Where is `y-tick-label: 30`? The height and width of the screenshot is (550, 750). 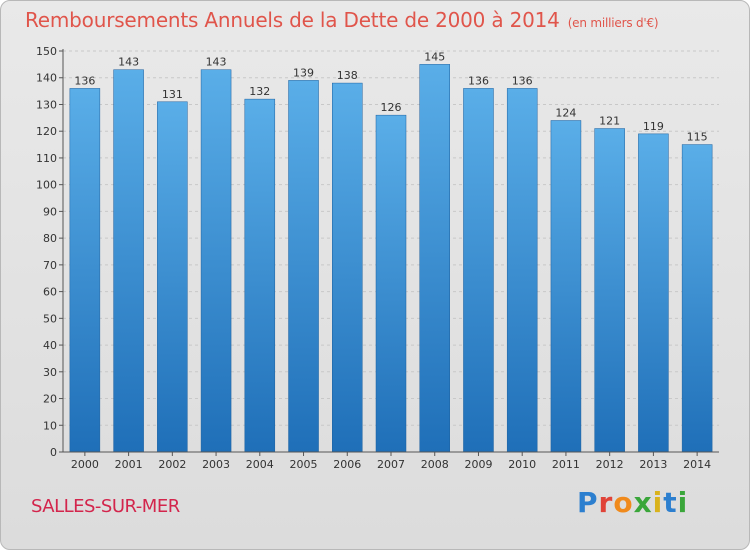
y-tick-label: 30 is located at coordinates (50, 372).